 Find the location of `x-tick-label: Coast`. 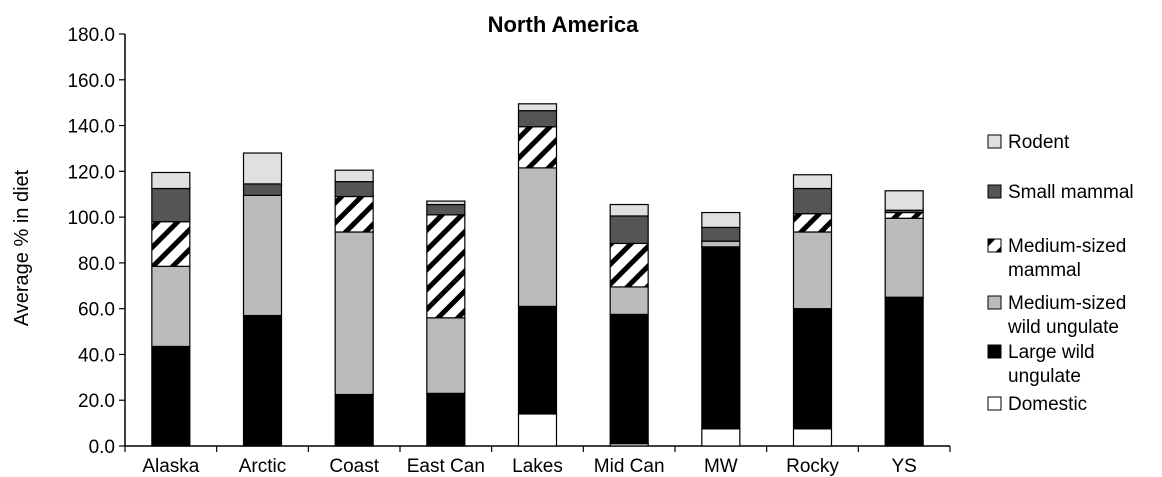

x-tick-label: Coast is located at coordinates (354, 466).